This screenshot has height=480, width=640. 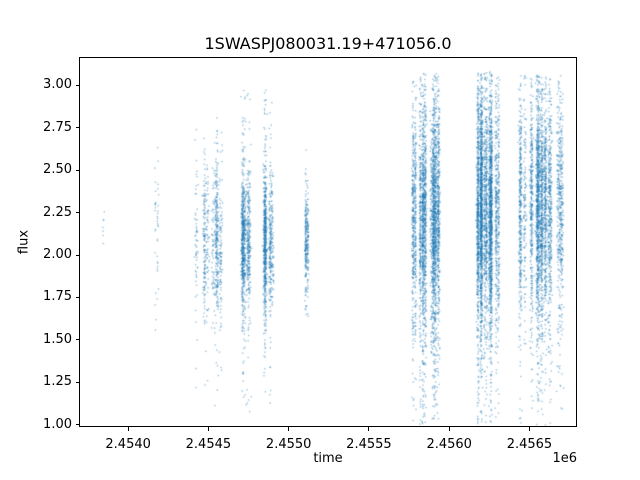 What do you see at coordinates (57, 297) in the screenshot?
I see `y-tick-label: 1.75` at bounding box center [57, 297].